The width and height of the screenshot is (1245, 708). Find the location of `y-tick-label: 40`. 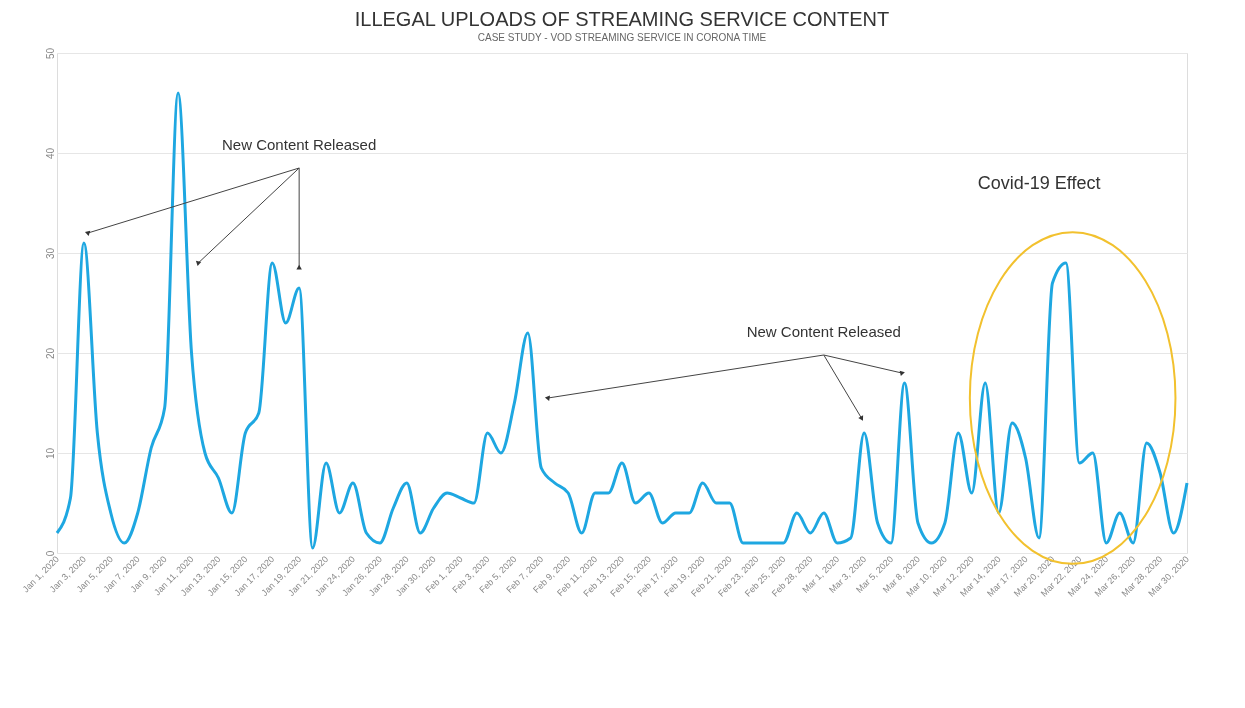

y-tick-label: 40 is located at coordinates (50, 153).